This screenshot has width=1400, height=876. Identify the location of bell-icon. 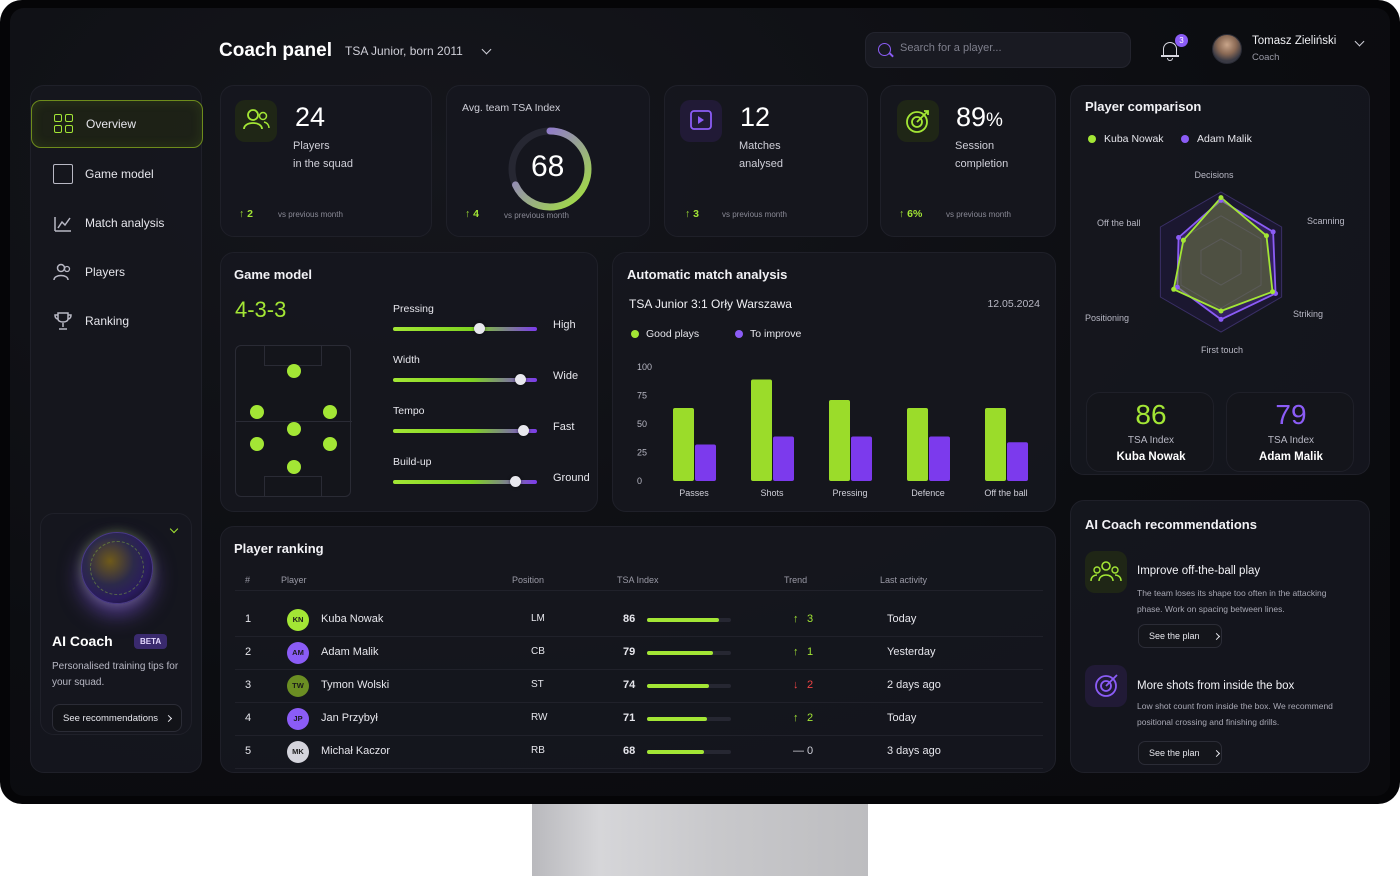
(1171, 50).